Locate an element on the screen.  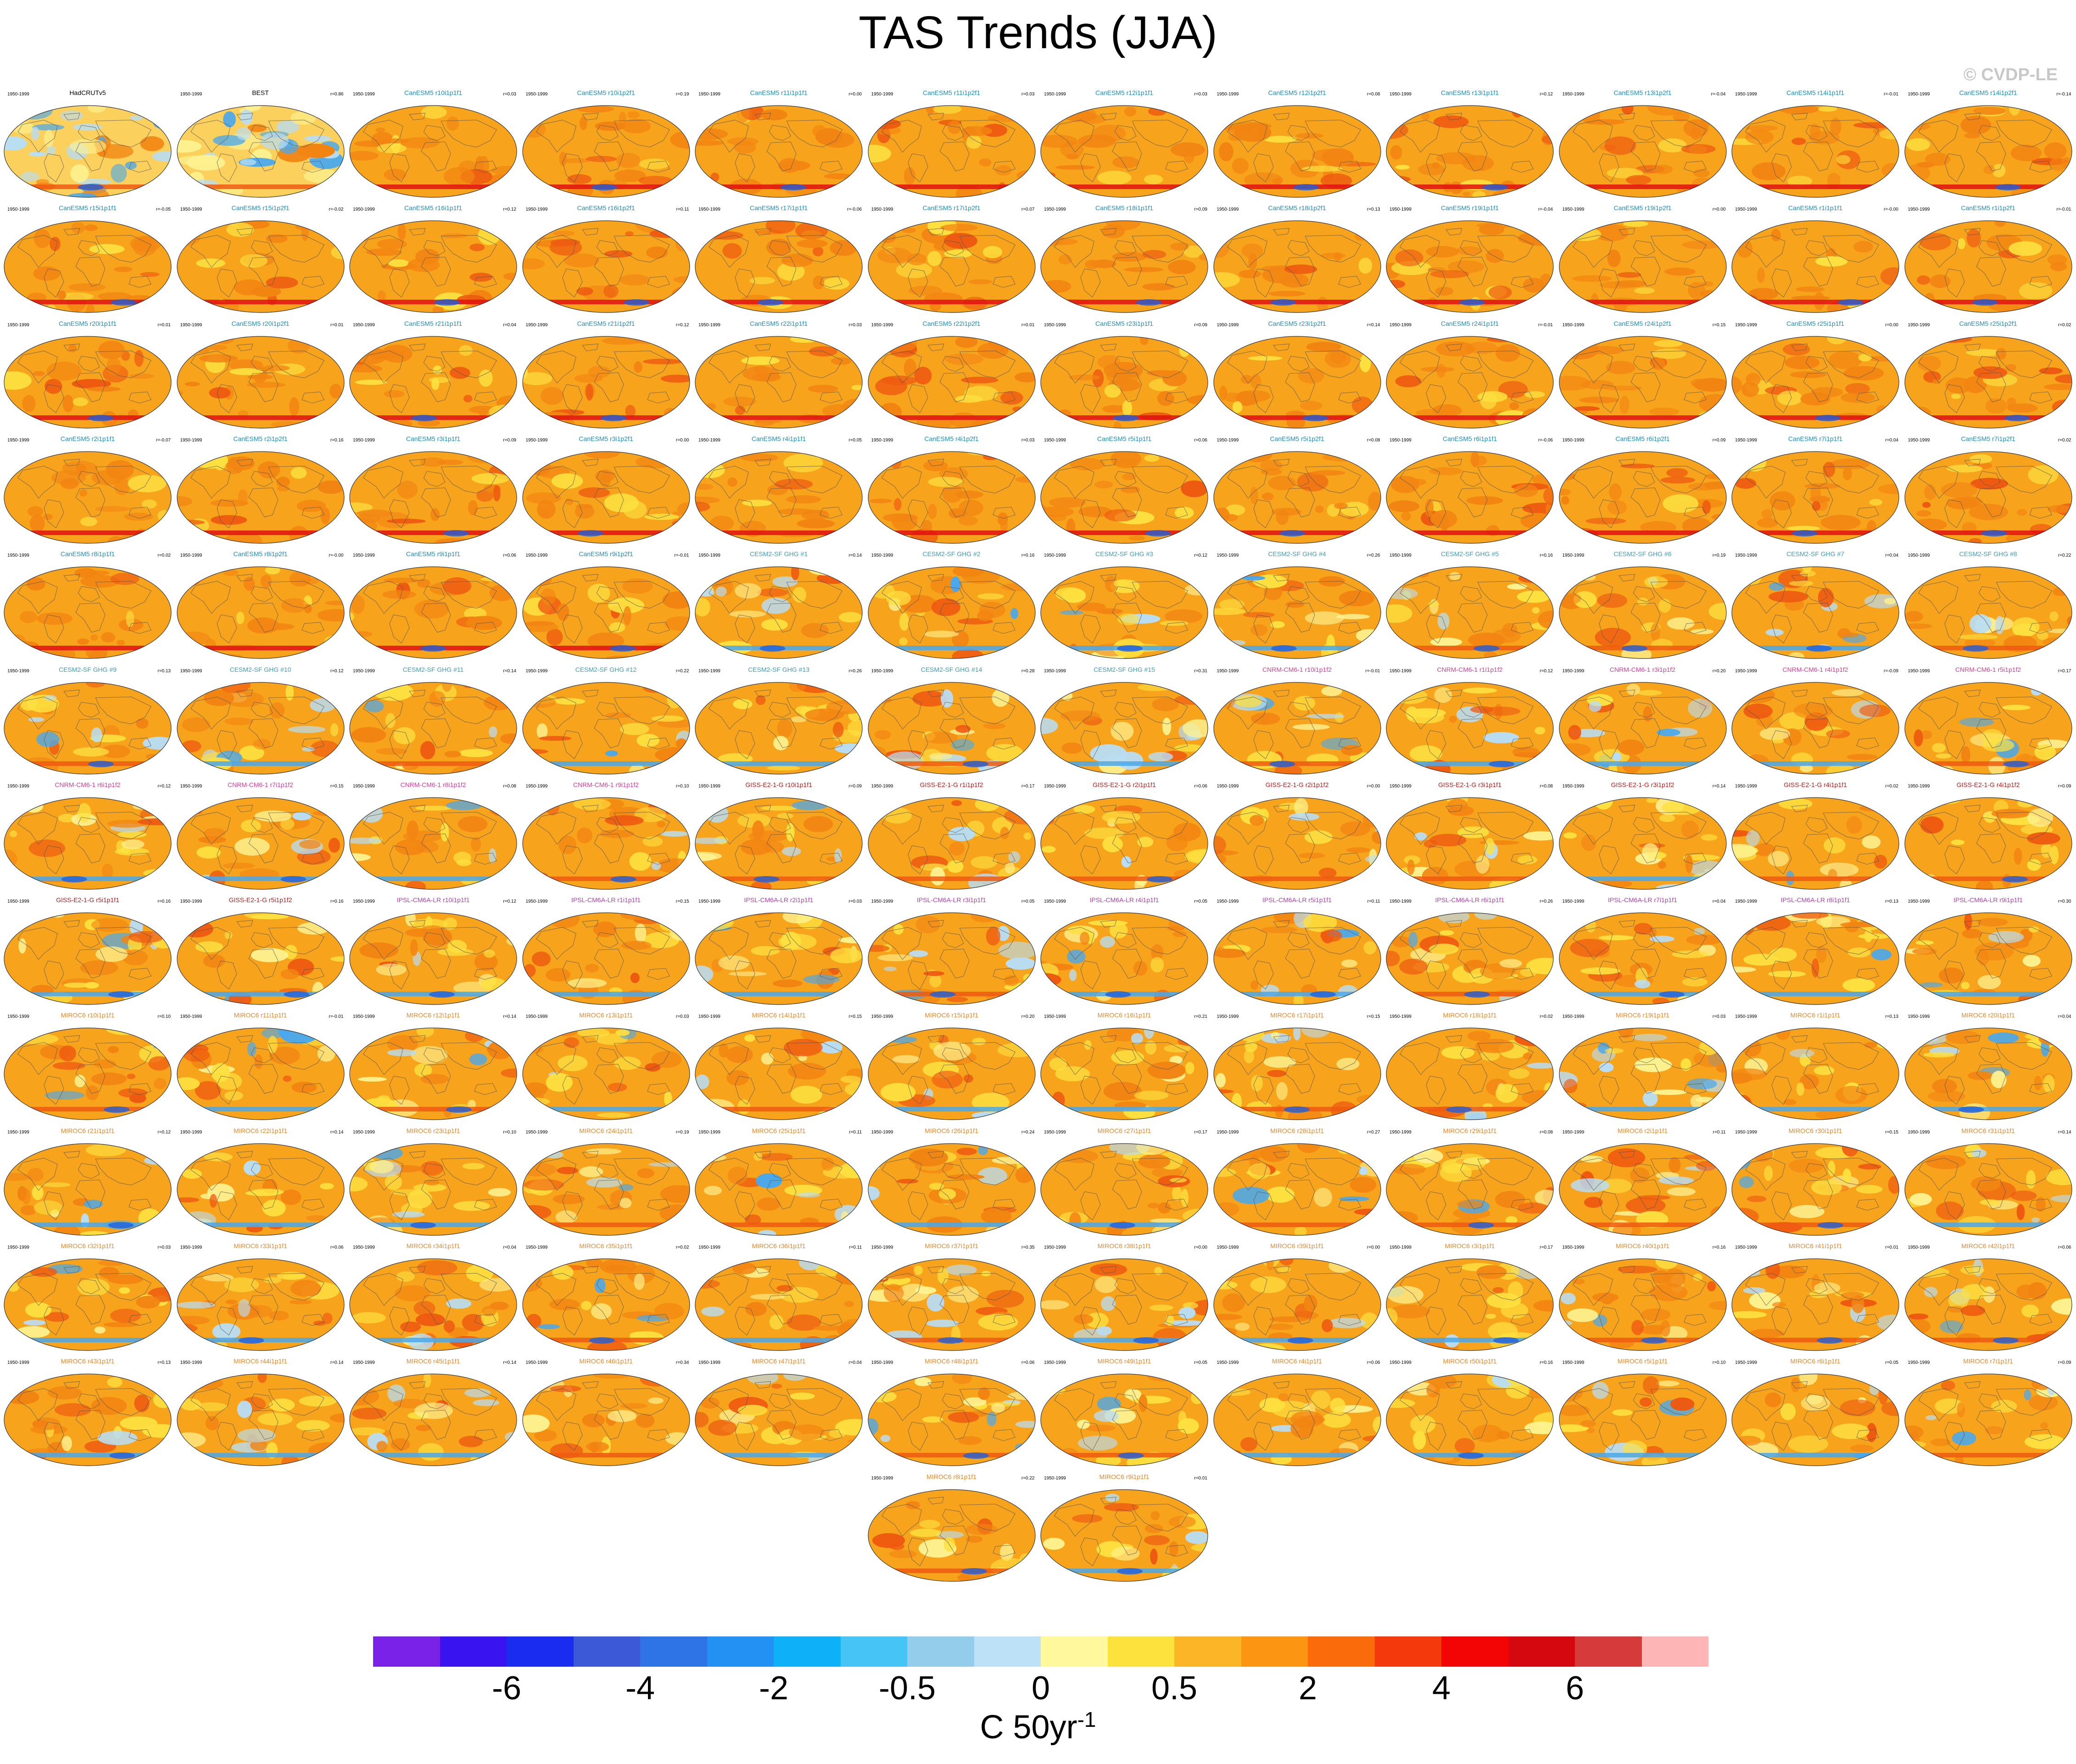
panel-title: MIROC6 r31i1p1f1 is located at coordinates (1988, 1130).